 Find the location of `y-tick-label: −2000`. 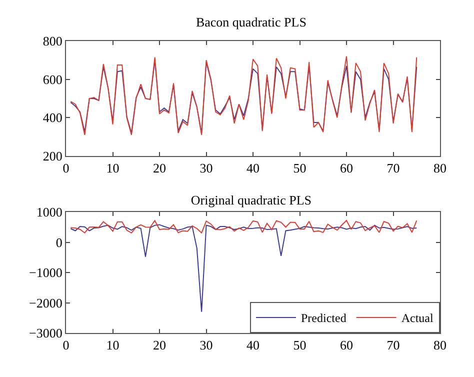

y-tick-label: −2000 is located at coordinates (45, 302).